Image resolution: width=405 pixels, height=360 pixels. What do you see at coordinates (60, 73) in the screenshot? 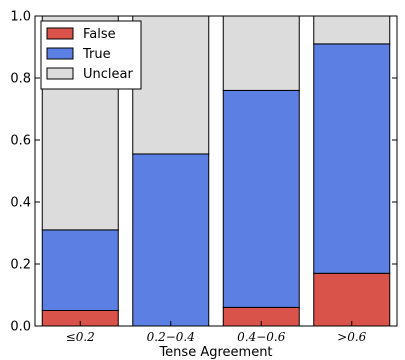
I see `legend-swatch-unclear` at bounding box center [60, 73].